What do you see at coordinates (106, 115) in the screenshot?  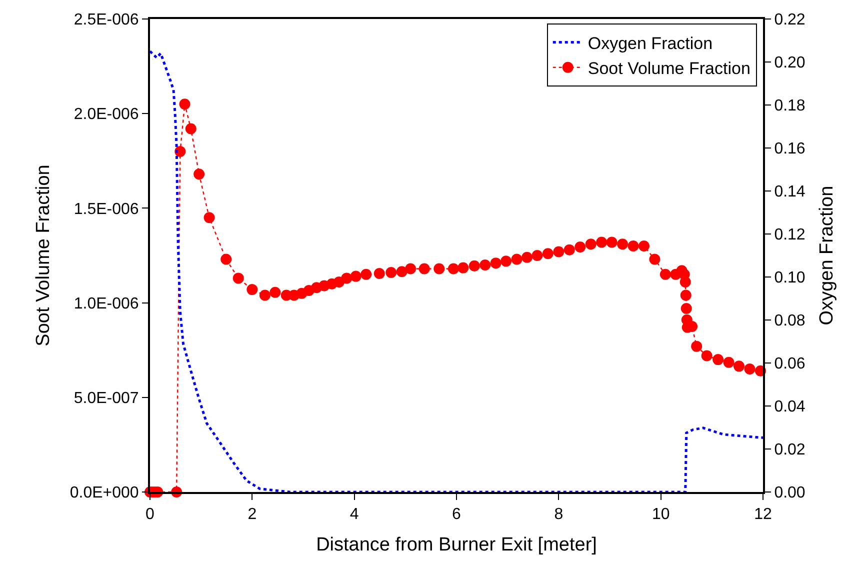 I see `y-tick-label: 2.0E-006` at bounding box center [106, 115].